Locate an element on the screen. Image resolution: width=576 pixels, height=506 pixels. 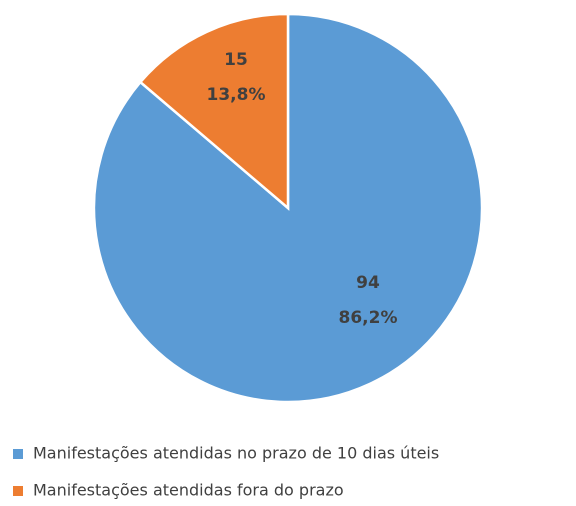
data-label: 15 is located at coordinates (236, 60).